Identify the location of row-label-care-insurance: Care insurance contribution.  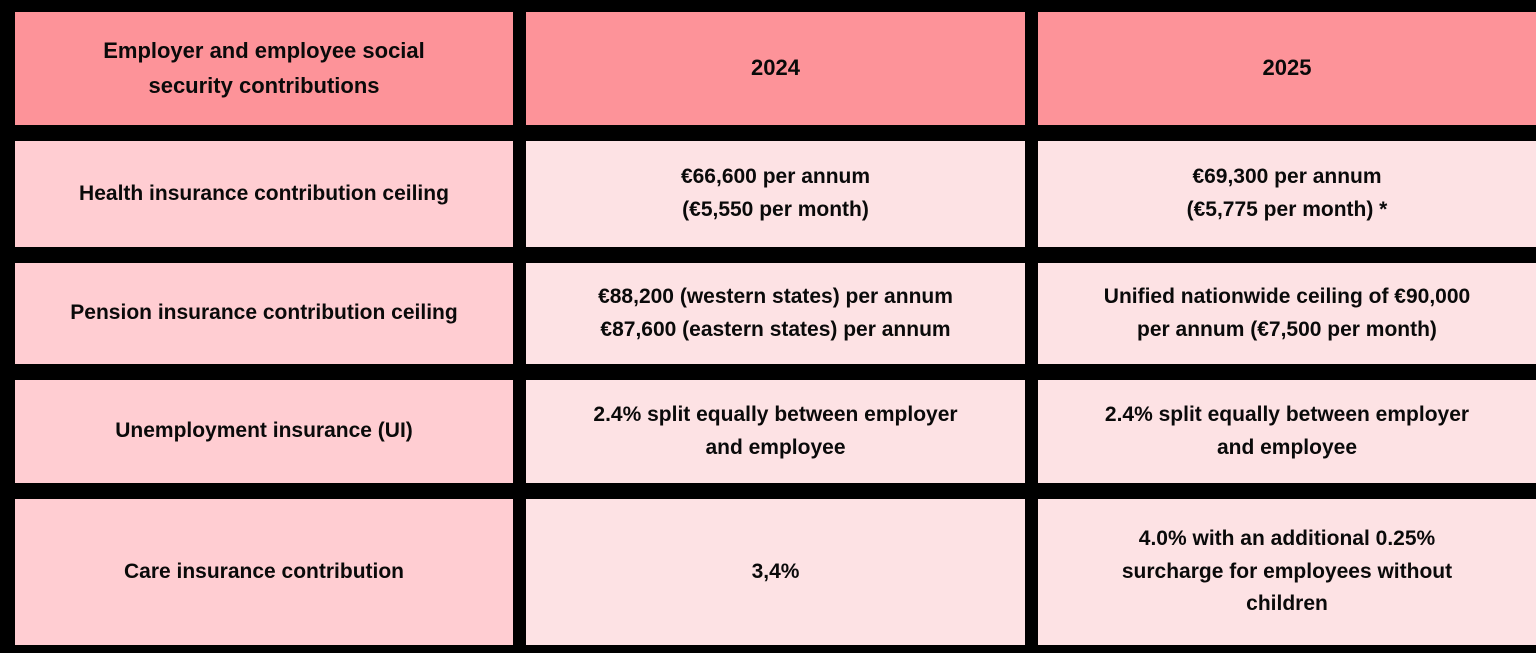
(264, 572).